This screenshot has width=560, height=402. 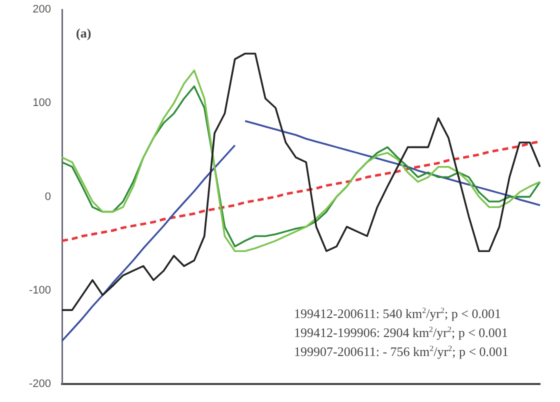 What do you see at coordinates (39, 384) in the screenshot?
I see `y-tick-label: -200` at bounding box center [39, 384].